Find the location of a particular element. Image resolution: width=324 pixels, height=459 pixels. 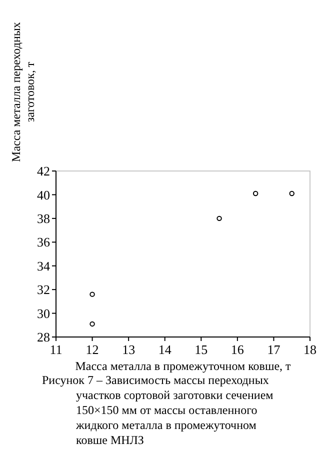

text: Рисунок 7 – Зависимость массы переходных участков сортовой заготовки сечением 150×150 мм от массы оставленного жидкого металла в промежуточном ковше МНЛЗ is located at coordinates (158, 410).